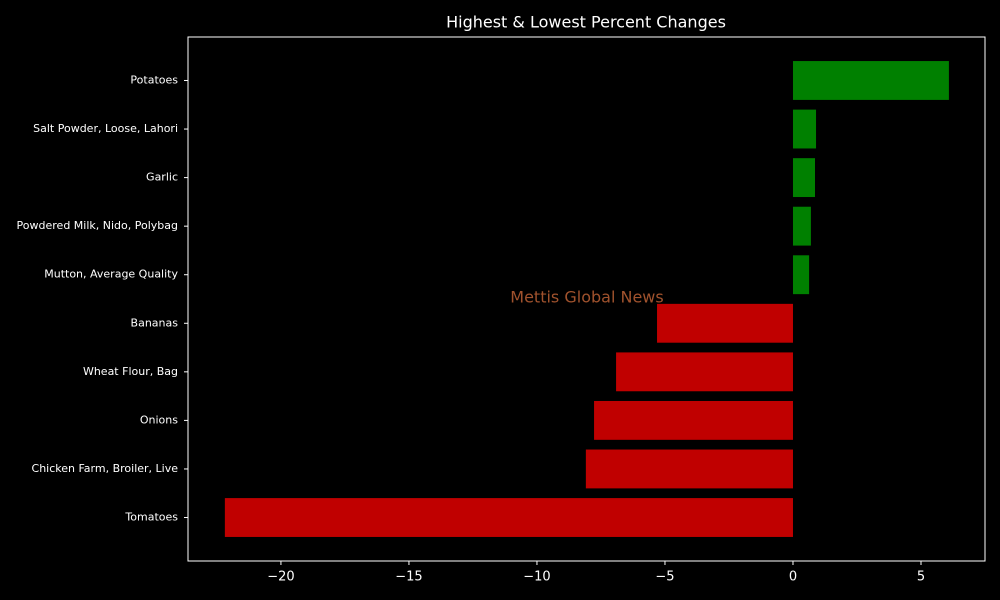  What do you see at coordinates (105, 128) in the screenshot?
I see `y-tick-label: Salt Powder, Loose, Lahori` at bounding box center [105, 128].